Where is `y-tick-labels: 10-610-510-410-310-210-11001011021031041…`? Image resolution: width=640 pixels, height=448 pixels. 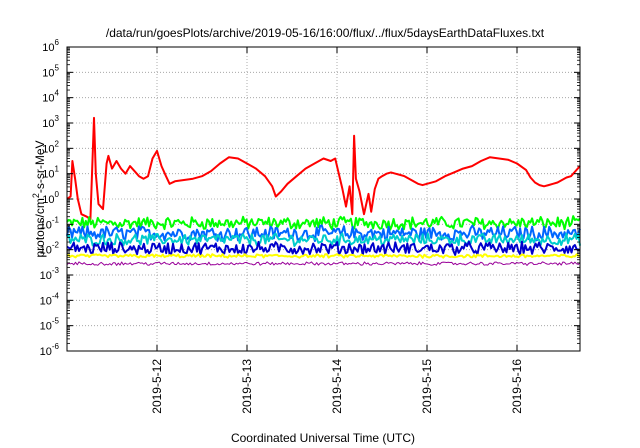 y-tick-labels: 10-610-510-410-310-210-11001011021031041… is located at coordinates (50, 198).